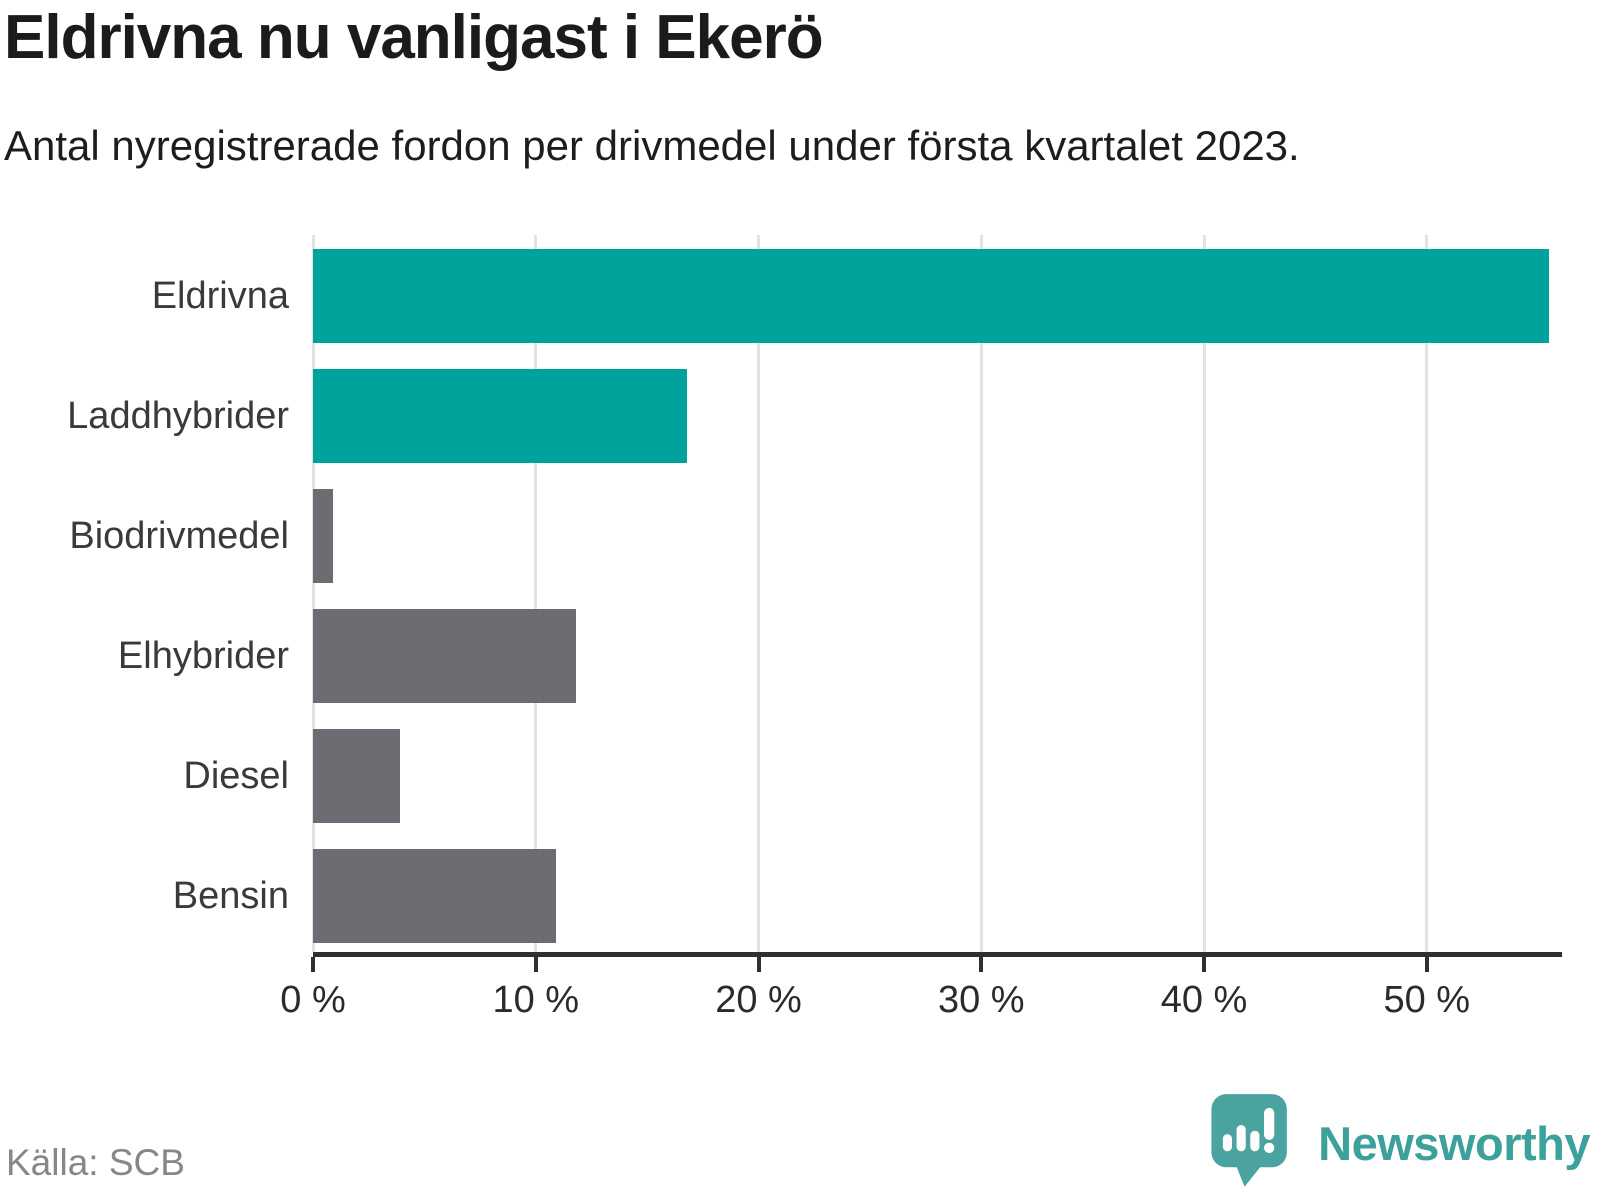 This screenshot has width=1600, height=1200. Describe the element at coordinates (1454, 1143) in the screenshot. I see `newsworthy-logo-text: Newsworthy` at that location.